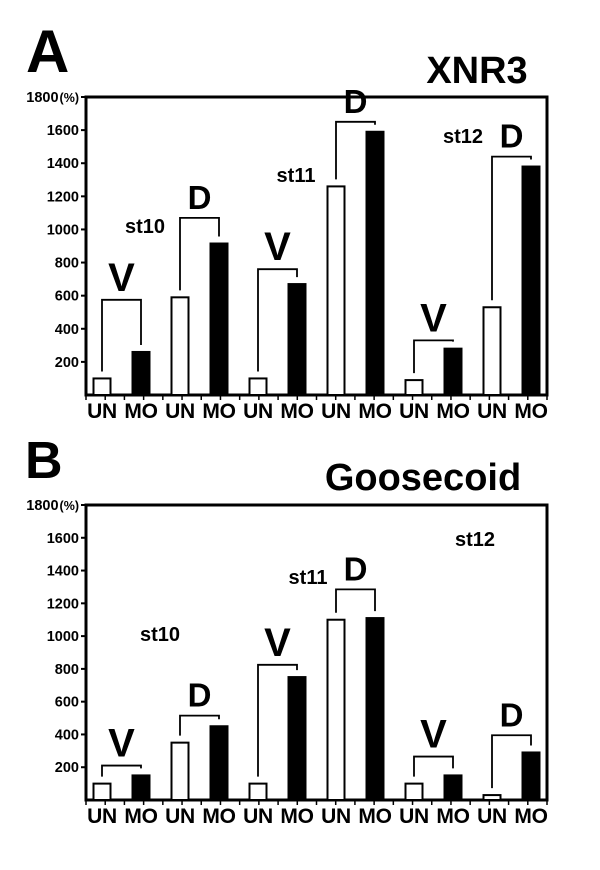 Image resolution: width=600 pixels, height=870 pixels. What do you see at coordinates (200, 197) in the screenshot?
I see `region-label-A-st10-D: D` at bounding box center [200, 197].